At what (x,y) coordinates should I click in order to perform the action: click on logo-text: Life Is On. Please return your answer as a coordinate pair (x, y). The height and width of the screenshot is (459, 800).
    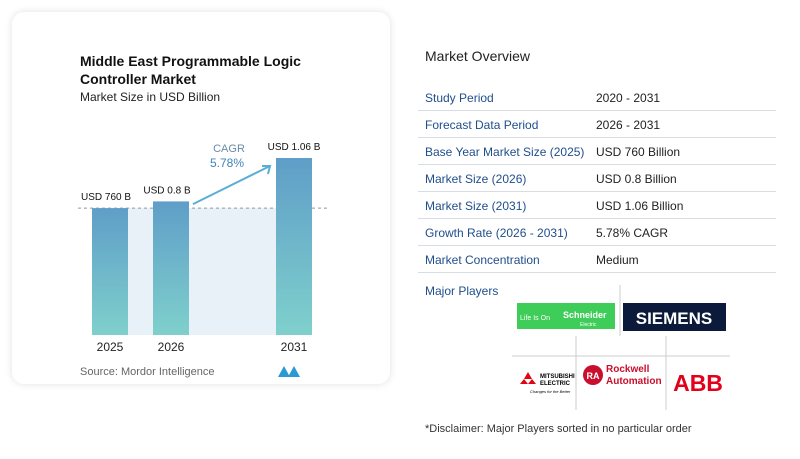
    Looking at the image, I should click on (535, 318).